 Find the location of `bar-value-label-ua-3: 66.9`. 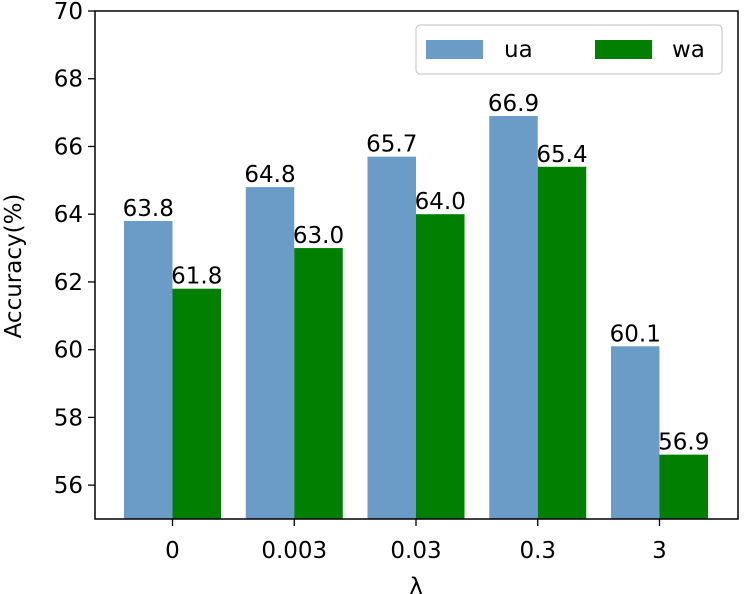

bar-value-label-ua-3: 66.9 is located at coordinates (513, 104).